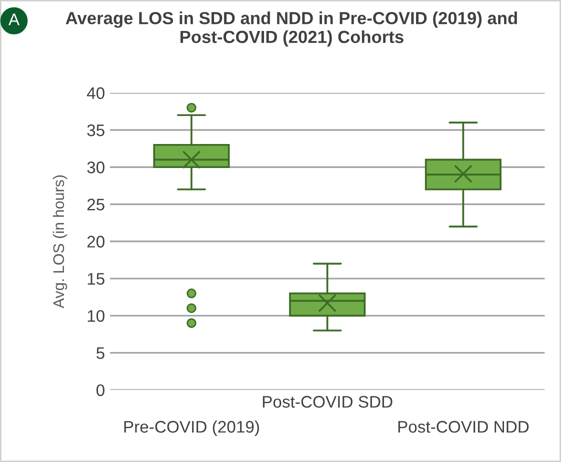 This screenshot has height=462, width=561. Describe the element at coordinates (60, 241) in the screenshot. I see `y-axis-title: Avg. LOS (in hours)` at that location.